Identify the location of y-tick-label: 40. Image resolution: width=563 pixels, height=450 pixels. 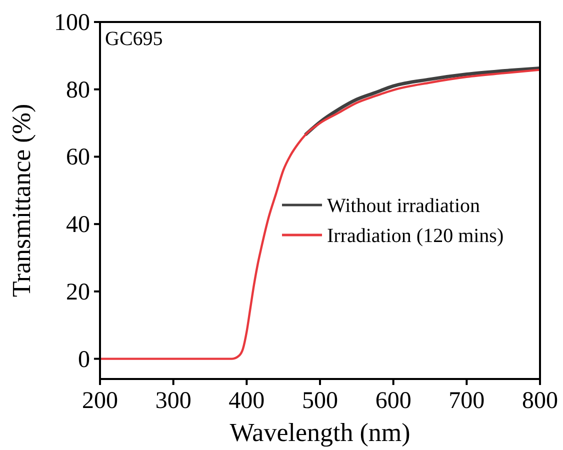
(78, 225).